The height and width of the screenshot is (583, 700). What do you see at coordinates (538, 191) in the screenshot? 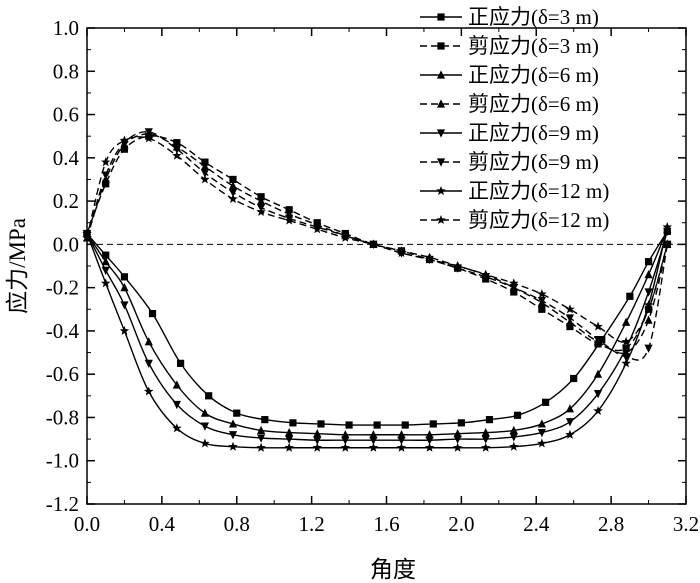
I see `legend-label-6: 正应力(δ=12 m)` at bounding box center [538, 191].